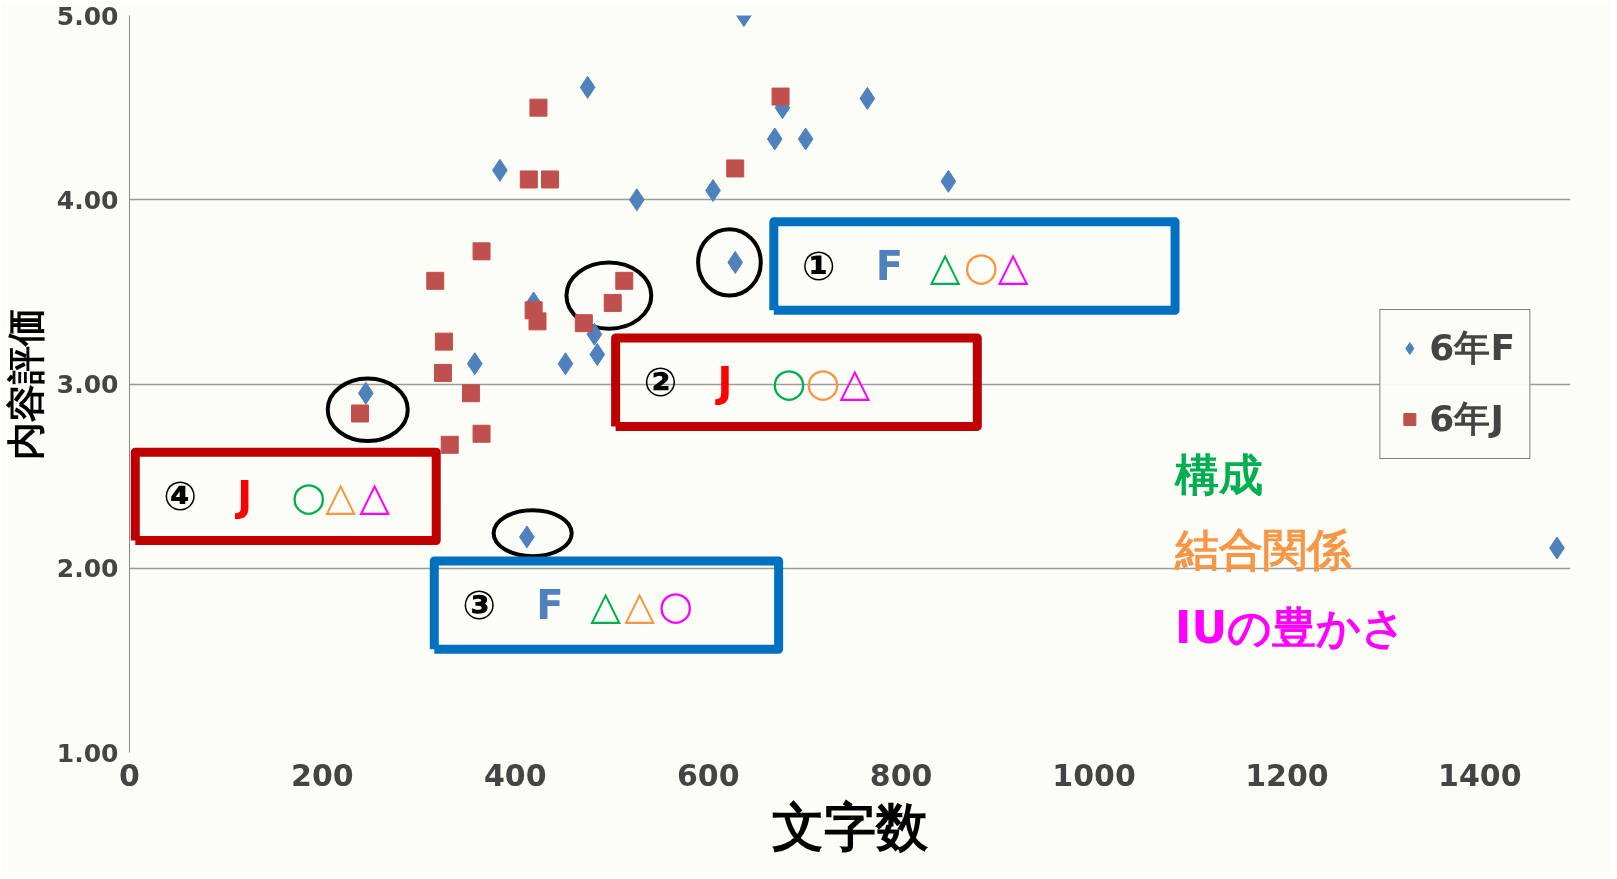  Describe the element at coordinates (87, 753) in the screenshot. I see `y-tick-label: 1.00` at that location.